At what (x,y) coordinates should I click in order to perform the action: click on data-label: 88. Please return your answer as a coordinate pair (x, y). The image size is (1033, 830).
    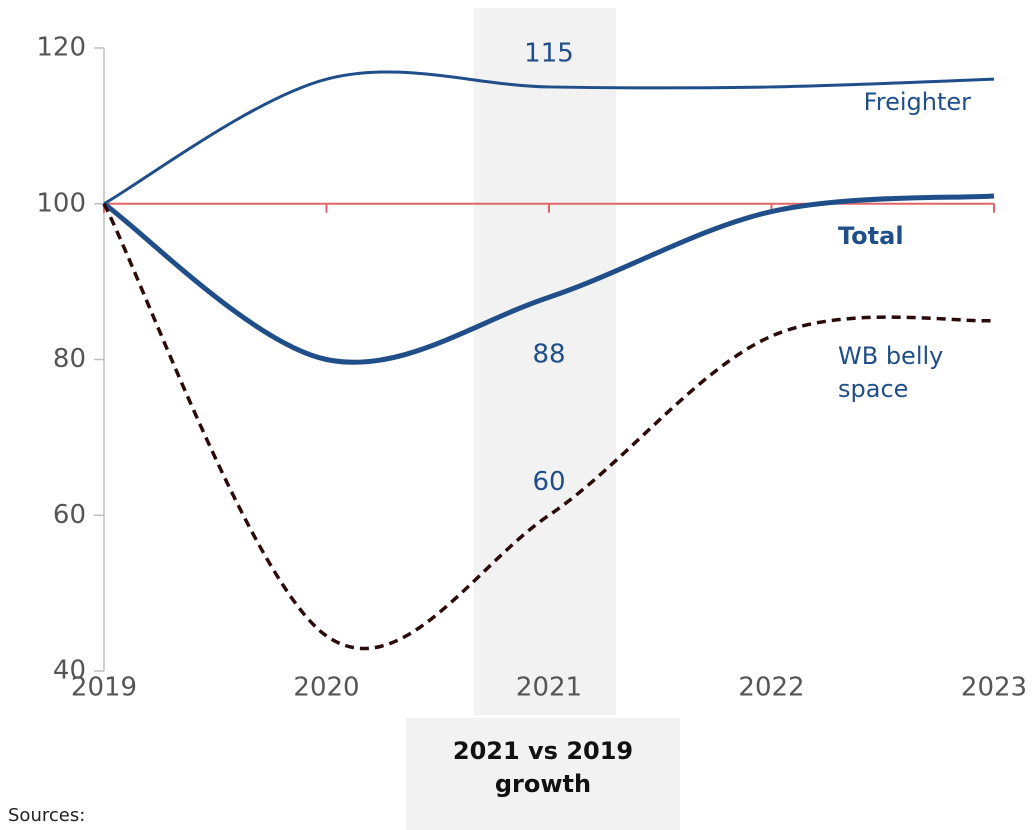
    Looking at the image, I should click on (548, 355).